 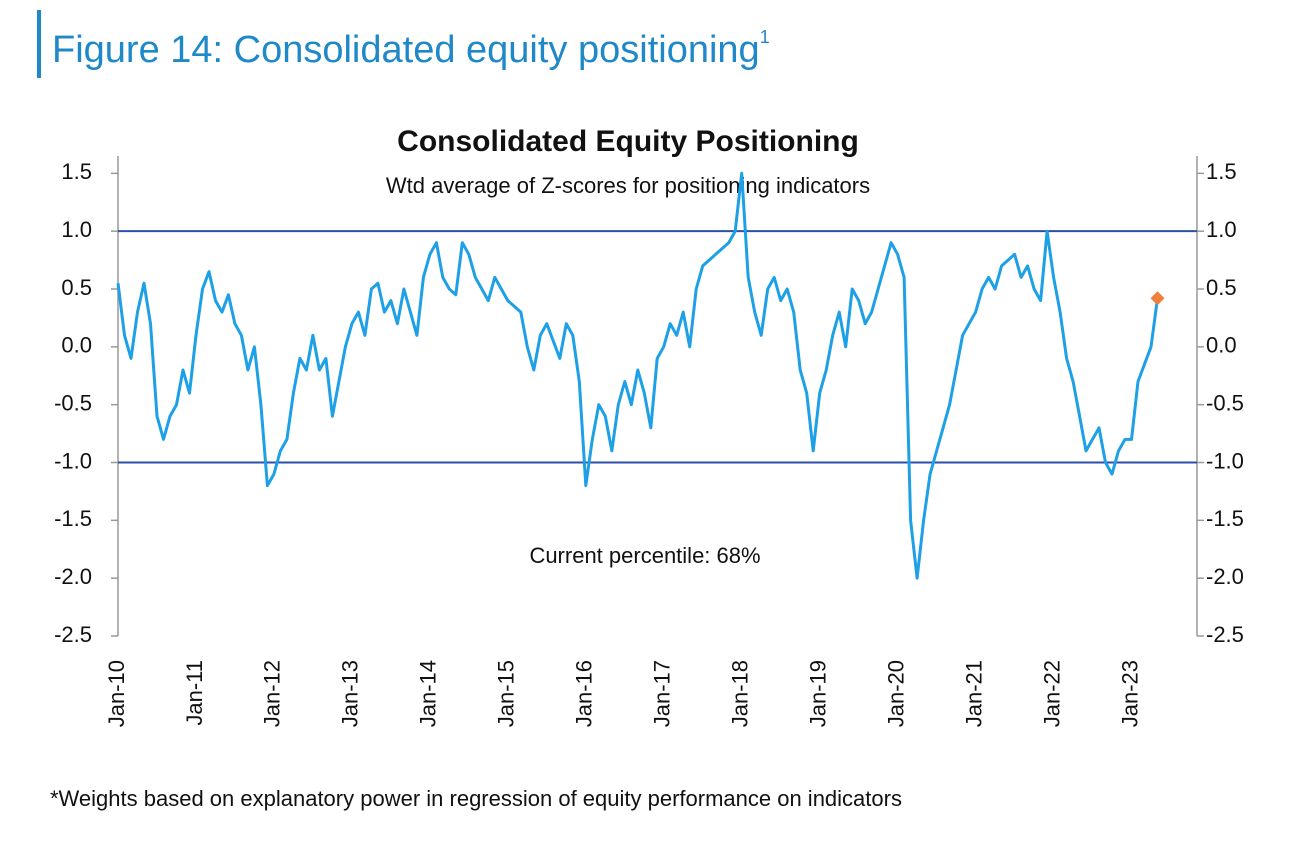 What do you see at coordinates (1157, 298) in the screenshot?
I see `current-marker` at bounding box center [1157, 298].